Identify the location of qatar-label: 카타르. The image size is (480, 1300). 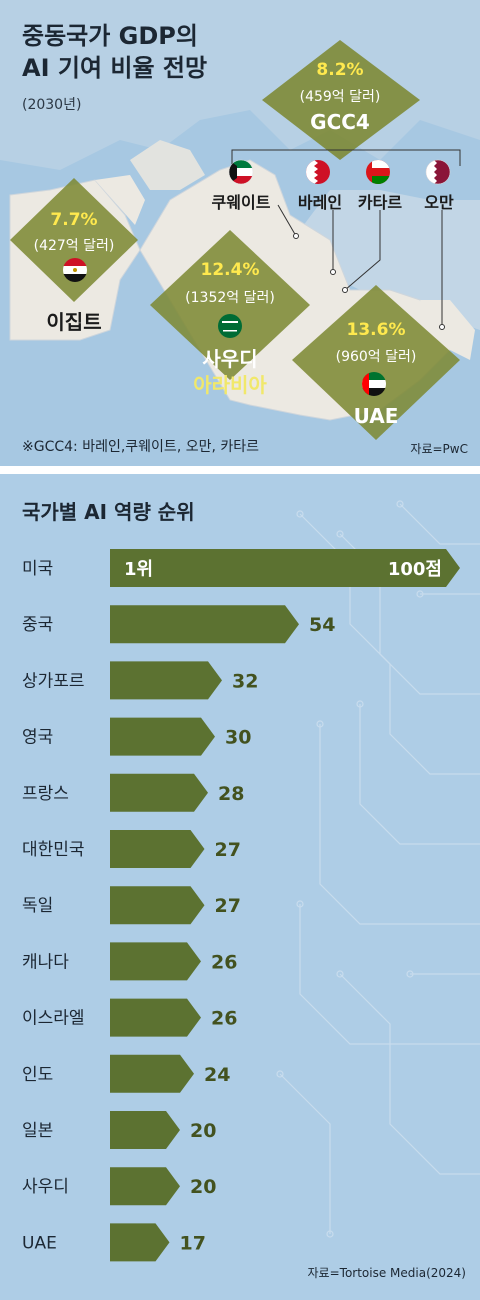
(380, 202).